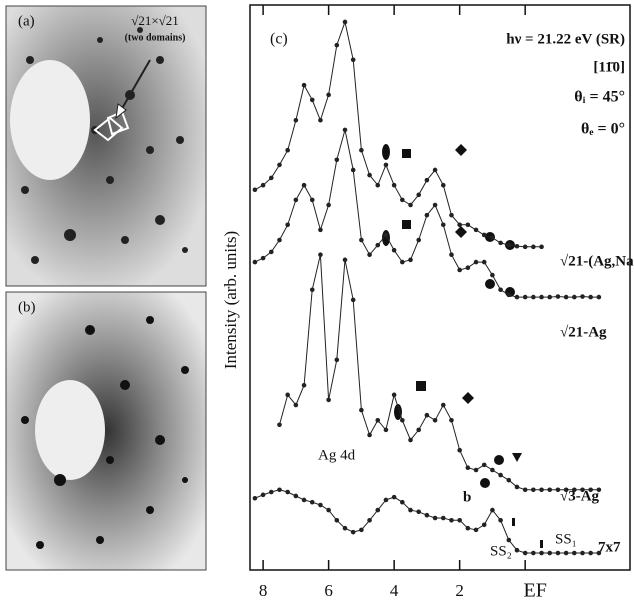 This screenshot has height=610, width=634. I want to click on leed-panel-a: (a) √21×√21 (two domains), so click(106, 146).